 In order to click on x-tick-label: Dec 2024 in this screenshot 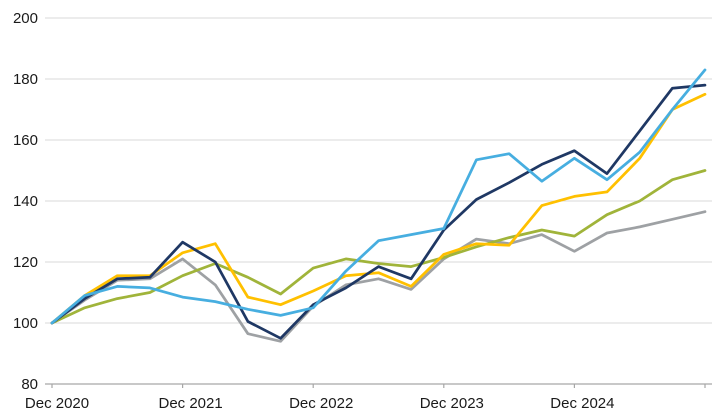, I will do `click(582, 403)`.